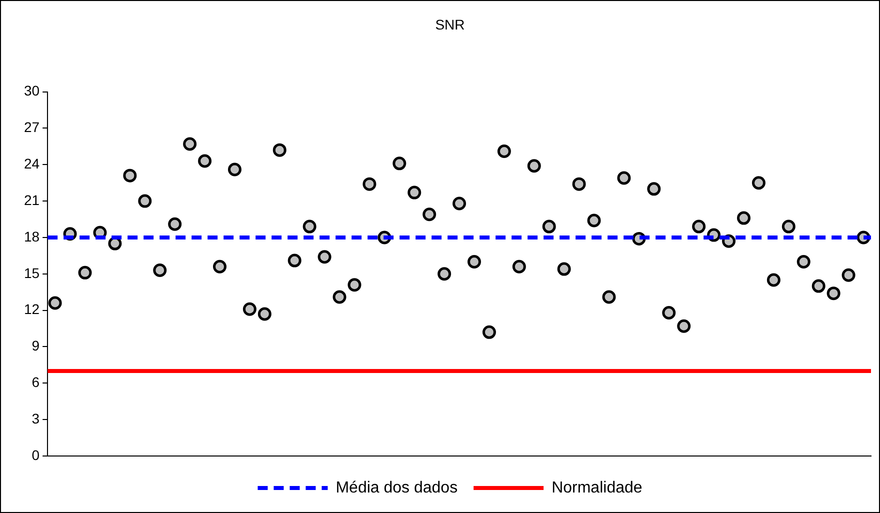 This screenshot has width=880, height=513. What do you see at coordinates (36, 346) in the screenshot?
I see `y-tick-label: 9` at bounding box center [36, 346].